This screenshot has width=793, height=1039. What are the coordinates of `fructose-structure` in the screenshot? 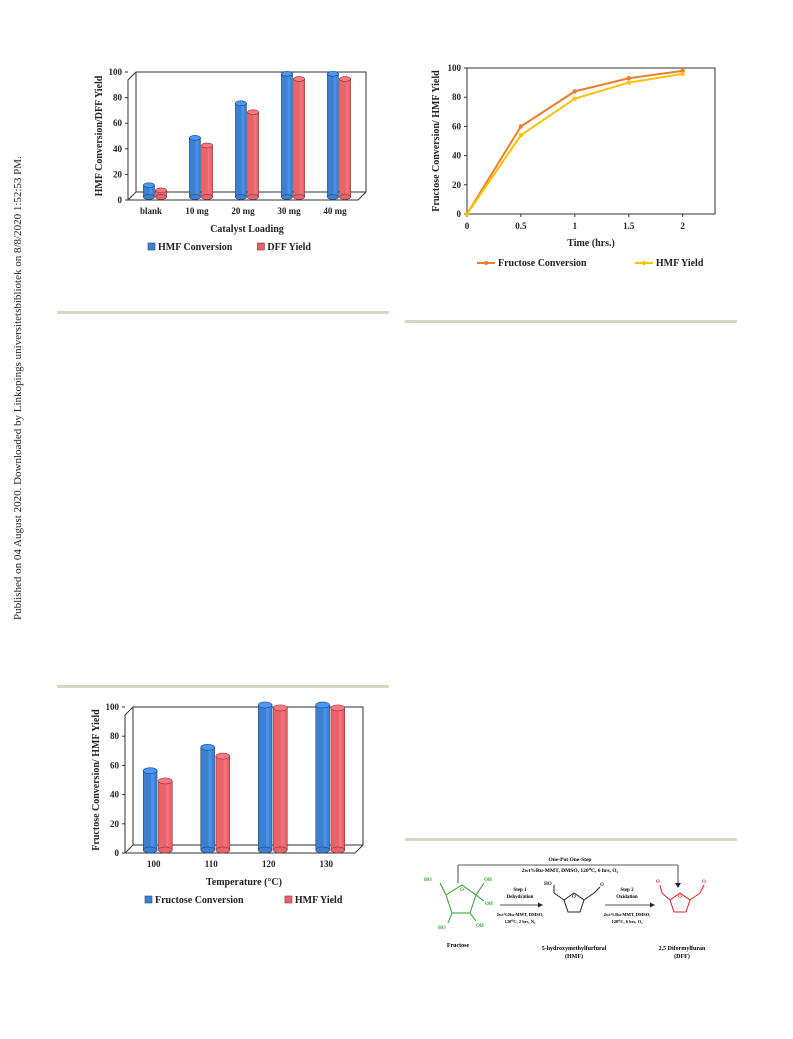 It's located at (462, 903).